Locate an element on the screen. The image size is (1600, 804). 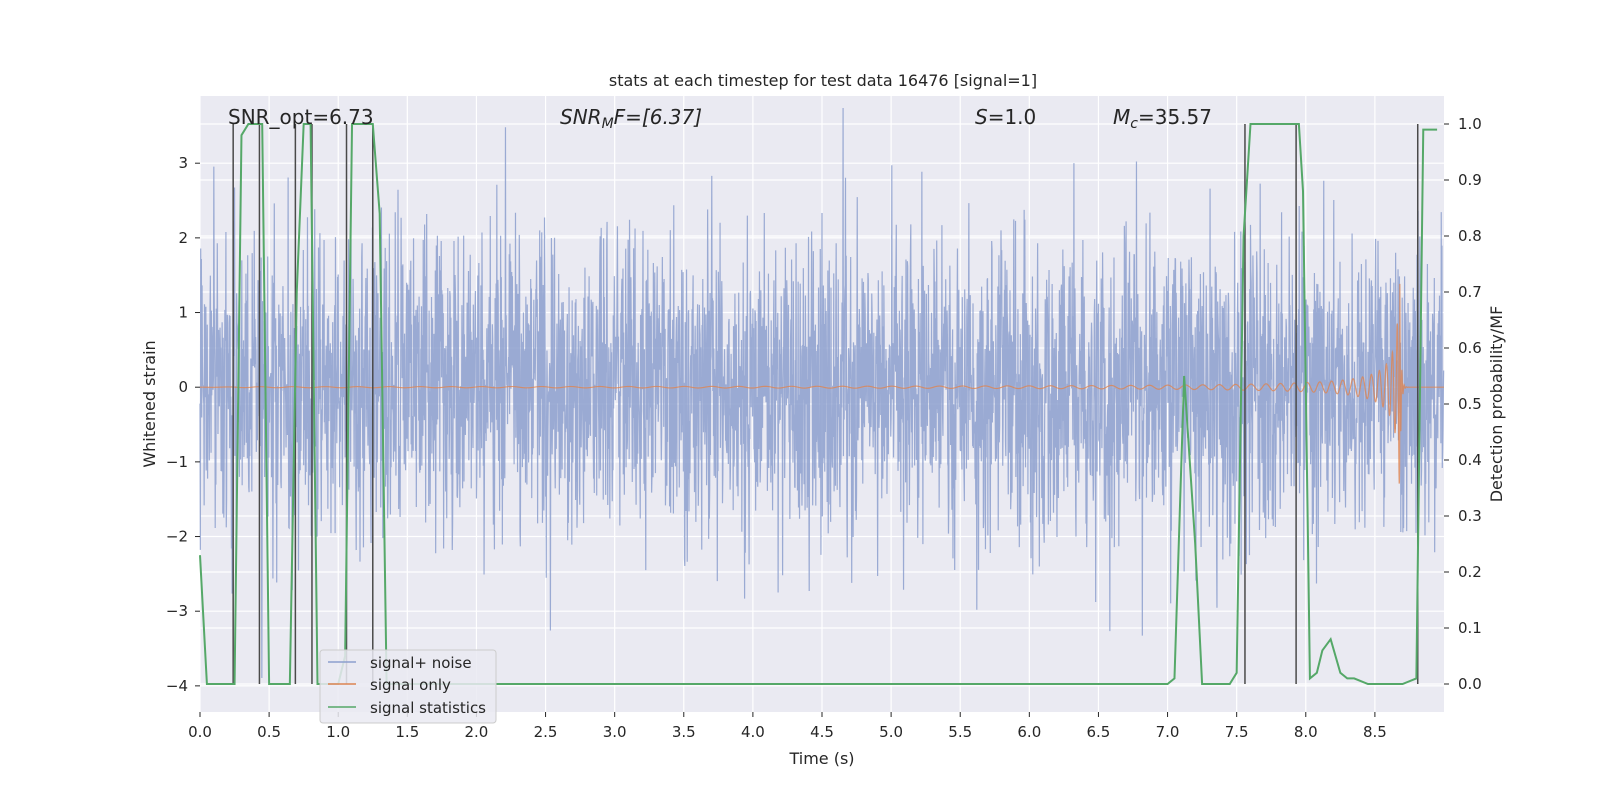
annotation-s: S=1.0 is located at coordinates (1005, 117).